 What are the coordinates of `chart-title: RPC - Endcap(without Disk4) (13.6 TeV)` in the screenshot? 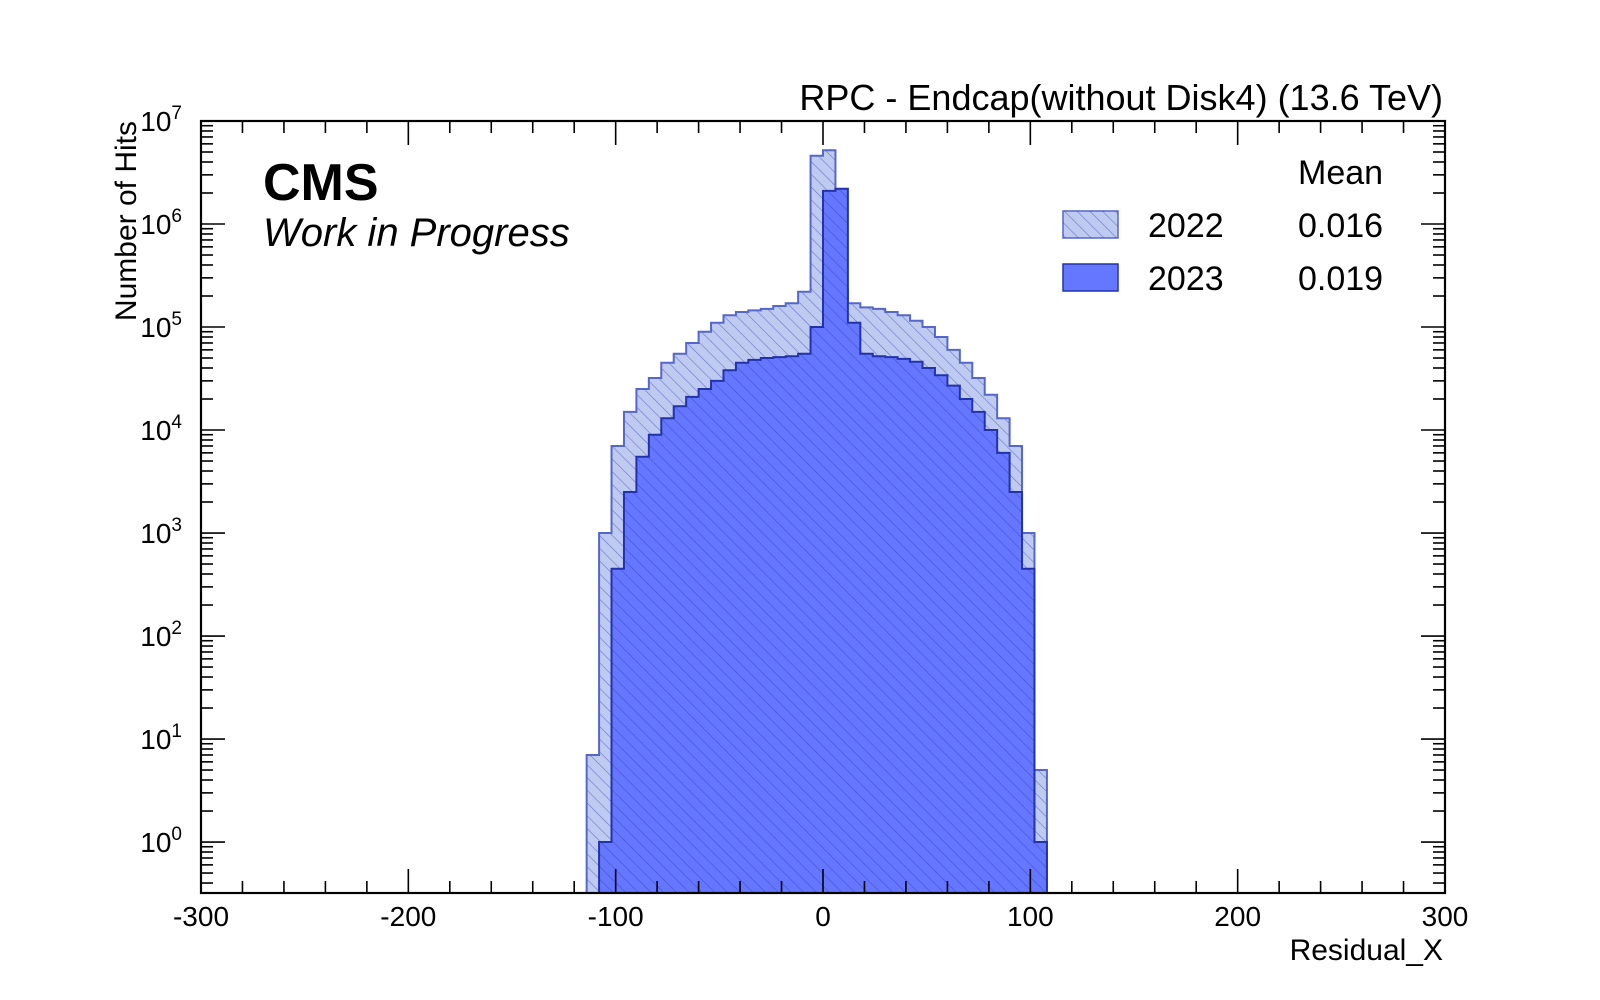 It's located at (1121, 97).